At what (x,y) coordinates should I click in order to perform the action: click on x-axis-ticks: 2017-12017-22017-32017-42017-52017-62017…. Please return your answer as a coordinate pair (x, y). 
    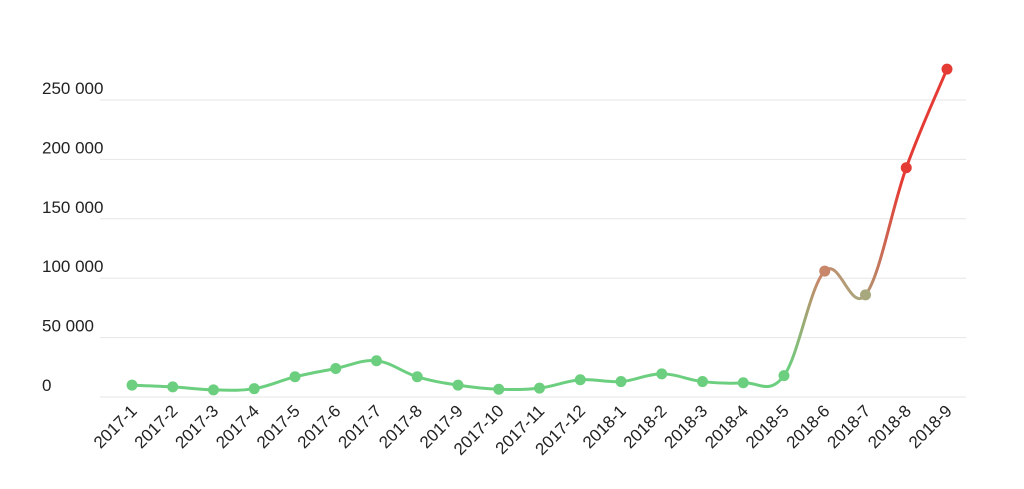
    Looking at the image, I should click on (523, 430).